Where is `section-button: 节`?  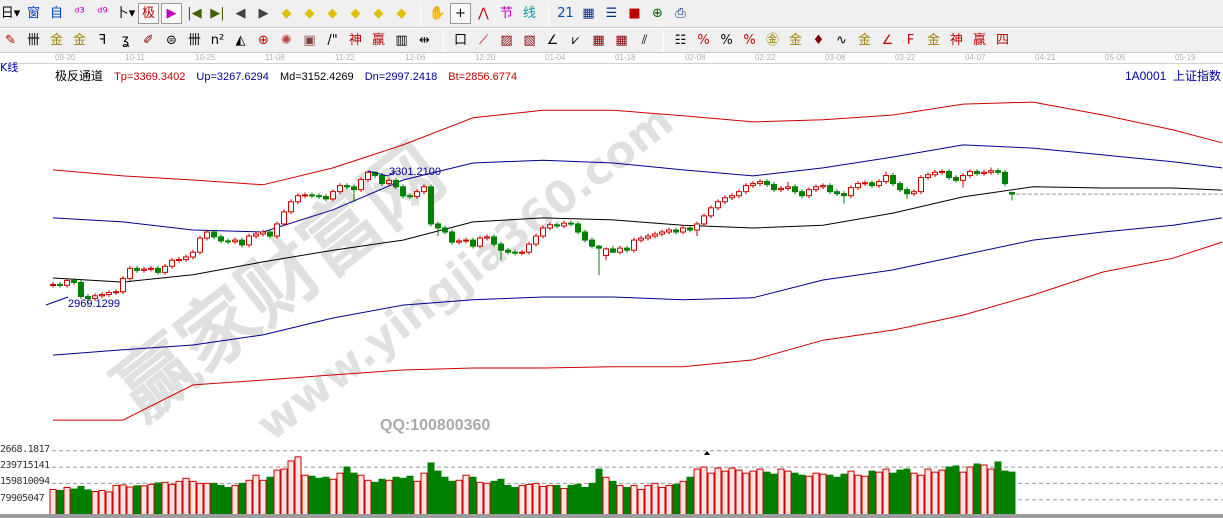
section-button: 节 is located at coordinates (506, 13).